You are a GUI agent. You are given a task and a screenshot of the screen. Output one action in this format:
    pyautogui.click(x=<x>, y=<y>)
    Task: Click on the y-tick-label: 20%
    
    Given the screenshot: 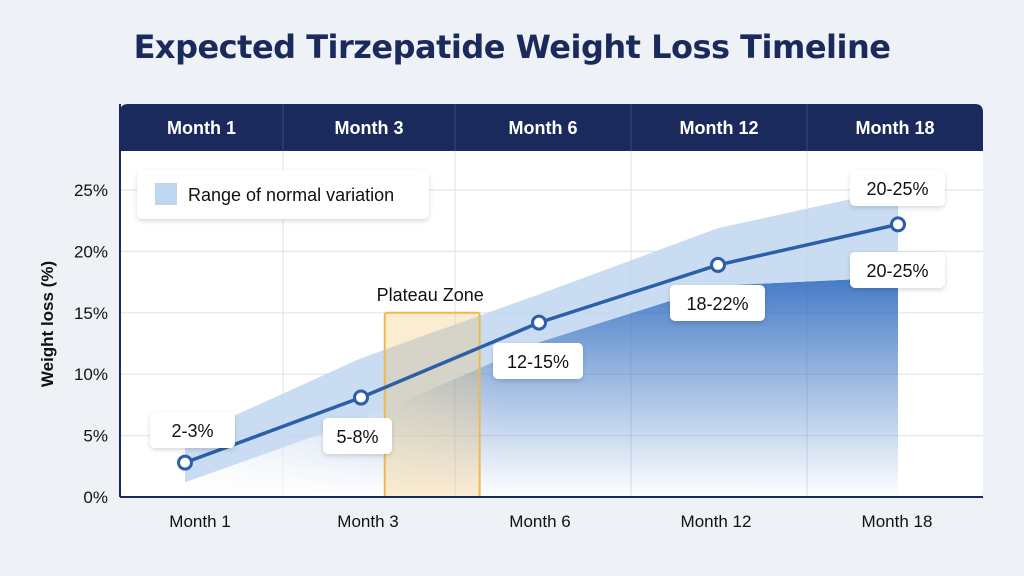 What is the action you would take?
    pyautogui.click(x=91, y=251)
    